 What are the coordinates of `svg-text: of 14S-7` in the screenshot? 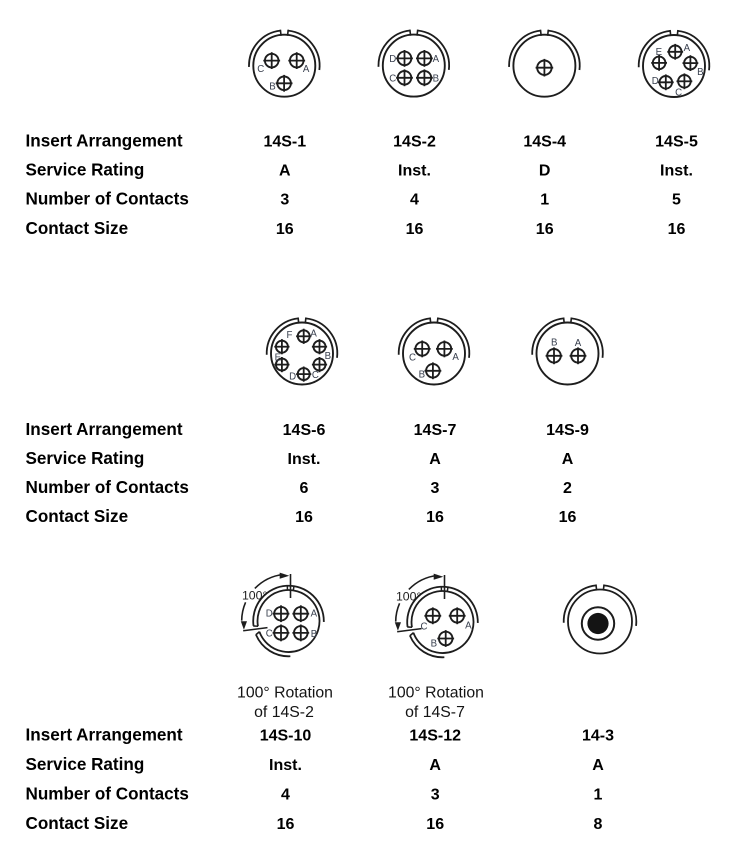 It's located at (435, 712).